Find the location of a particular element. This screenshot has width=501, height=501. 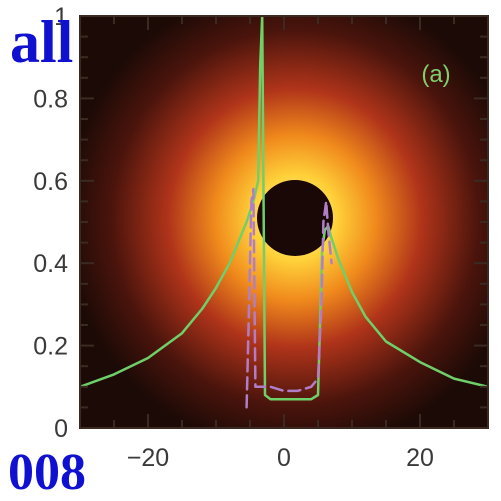

x-tick-label: −20 is located at coordinates (148, 458).